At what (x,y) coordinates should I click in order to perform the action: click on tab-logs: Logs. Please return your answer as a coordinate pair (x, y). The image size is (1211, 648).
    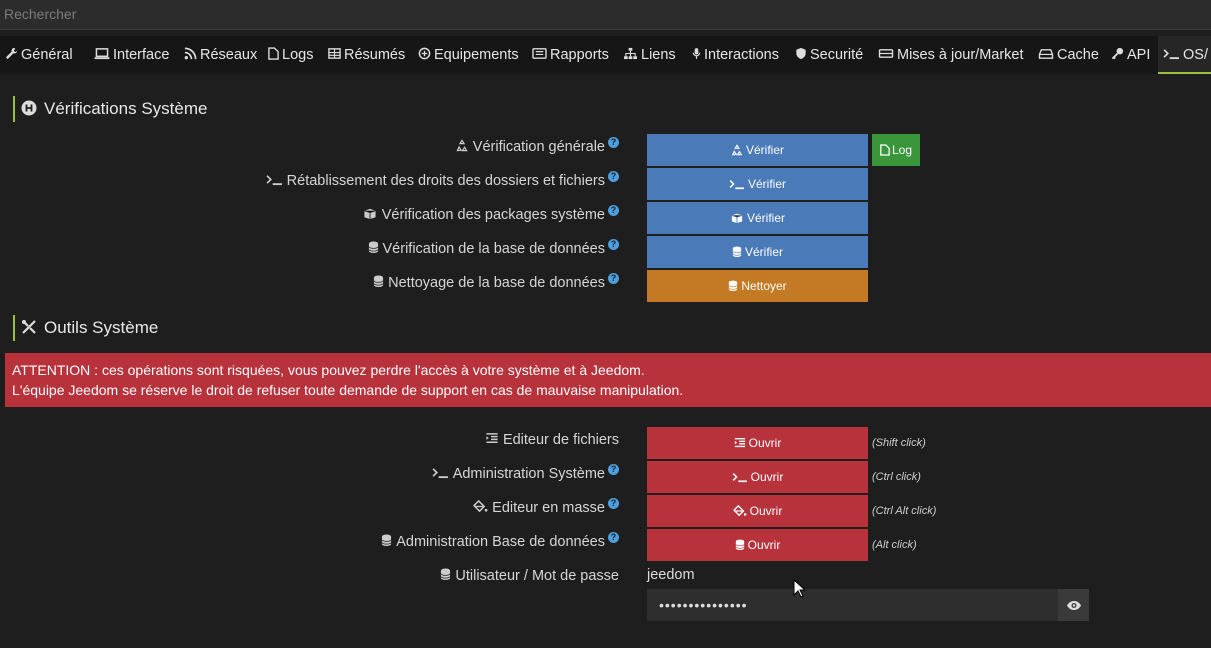
    Looking at the image, I should click on (290, 55).